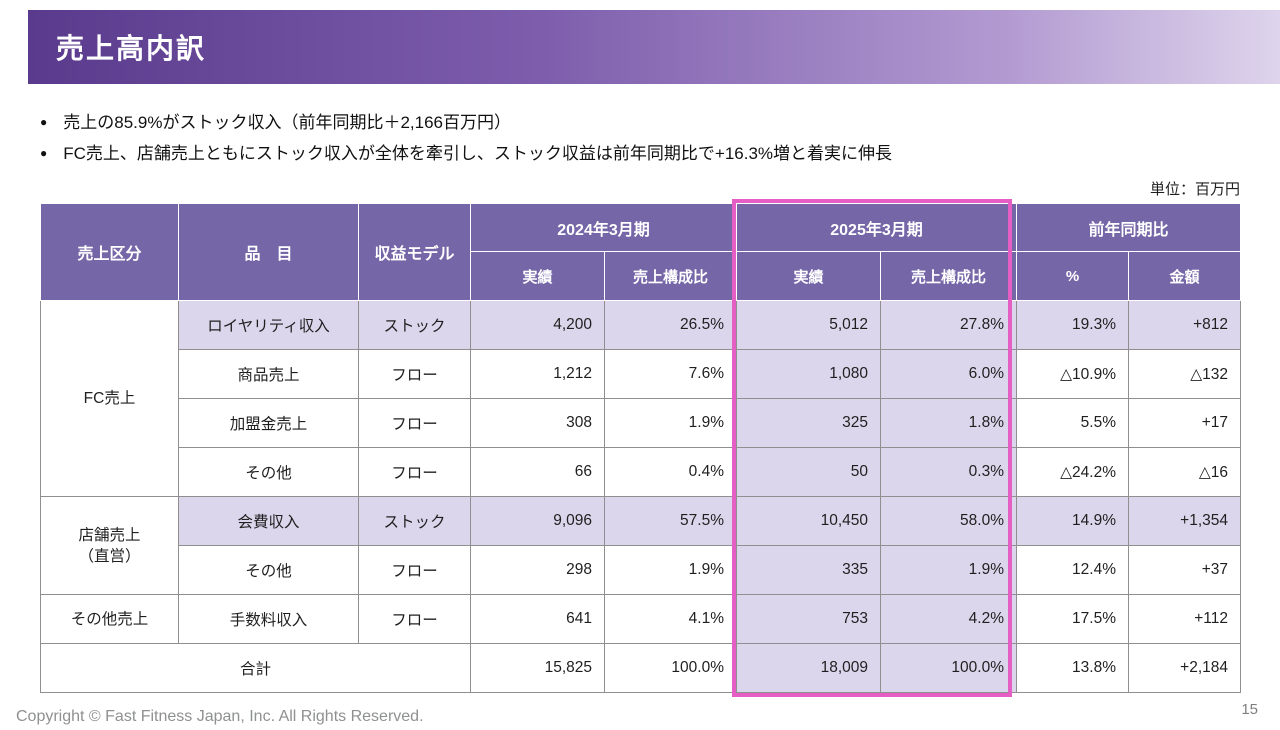 The image size is (1280, 730). I want to click on yoy-percent-cell: △24.2%, so click(1072, 472).